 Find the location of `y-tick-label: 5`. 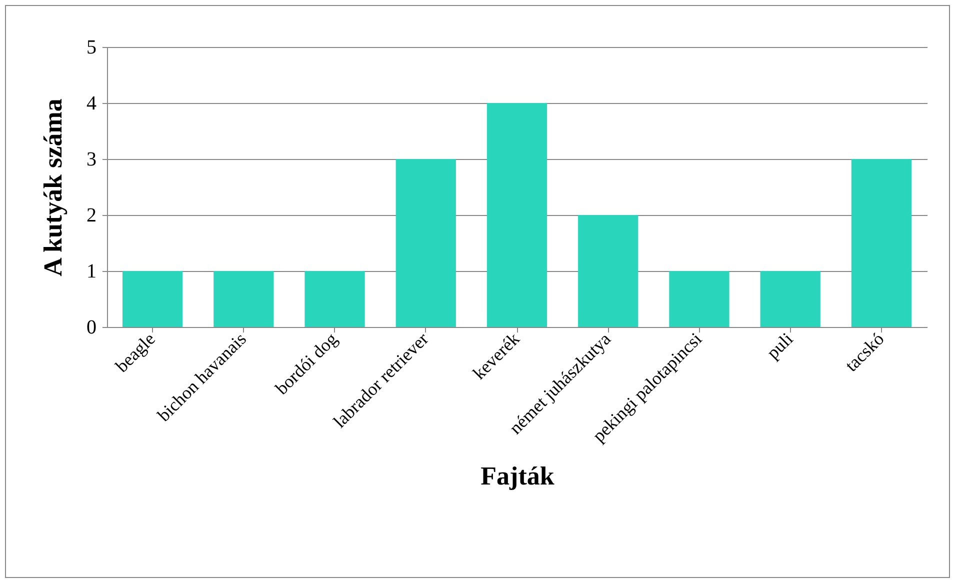

y-tick-label: 5 is located at coordinates (91, 47).